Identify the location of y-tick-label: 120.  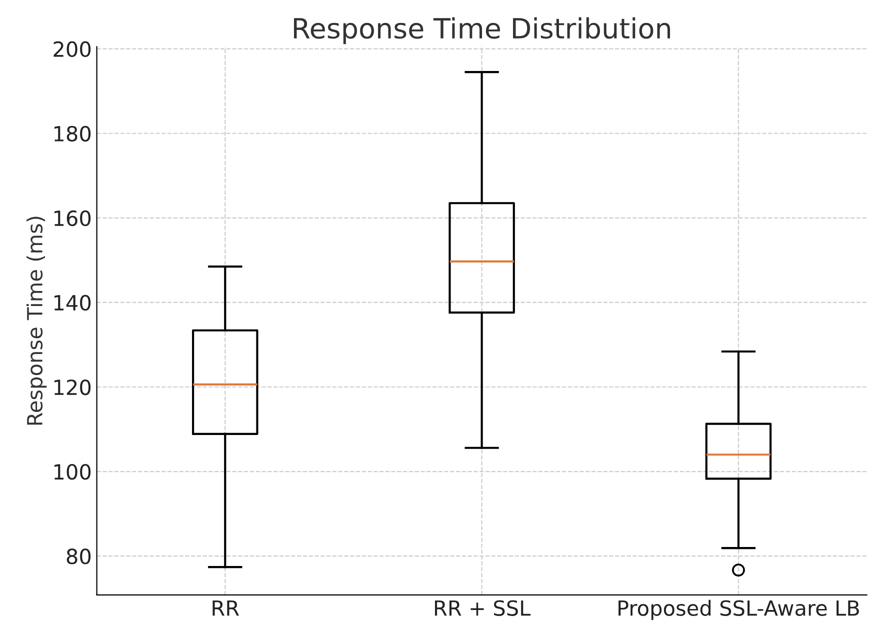
(72, 387).